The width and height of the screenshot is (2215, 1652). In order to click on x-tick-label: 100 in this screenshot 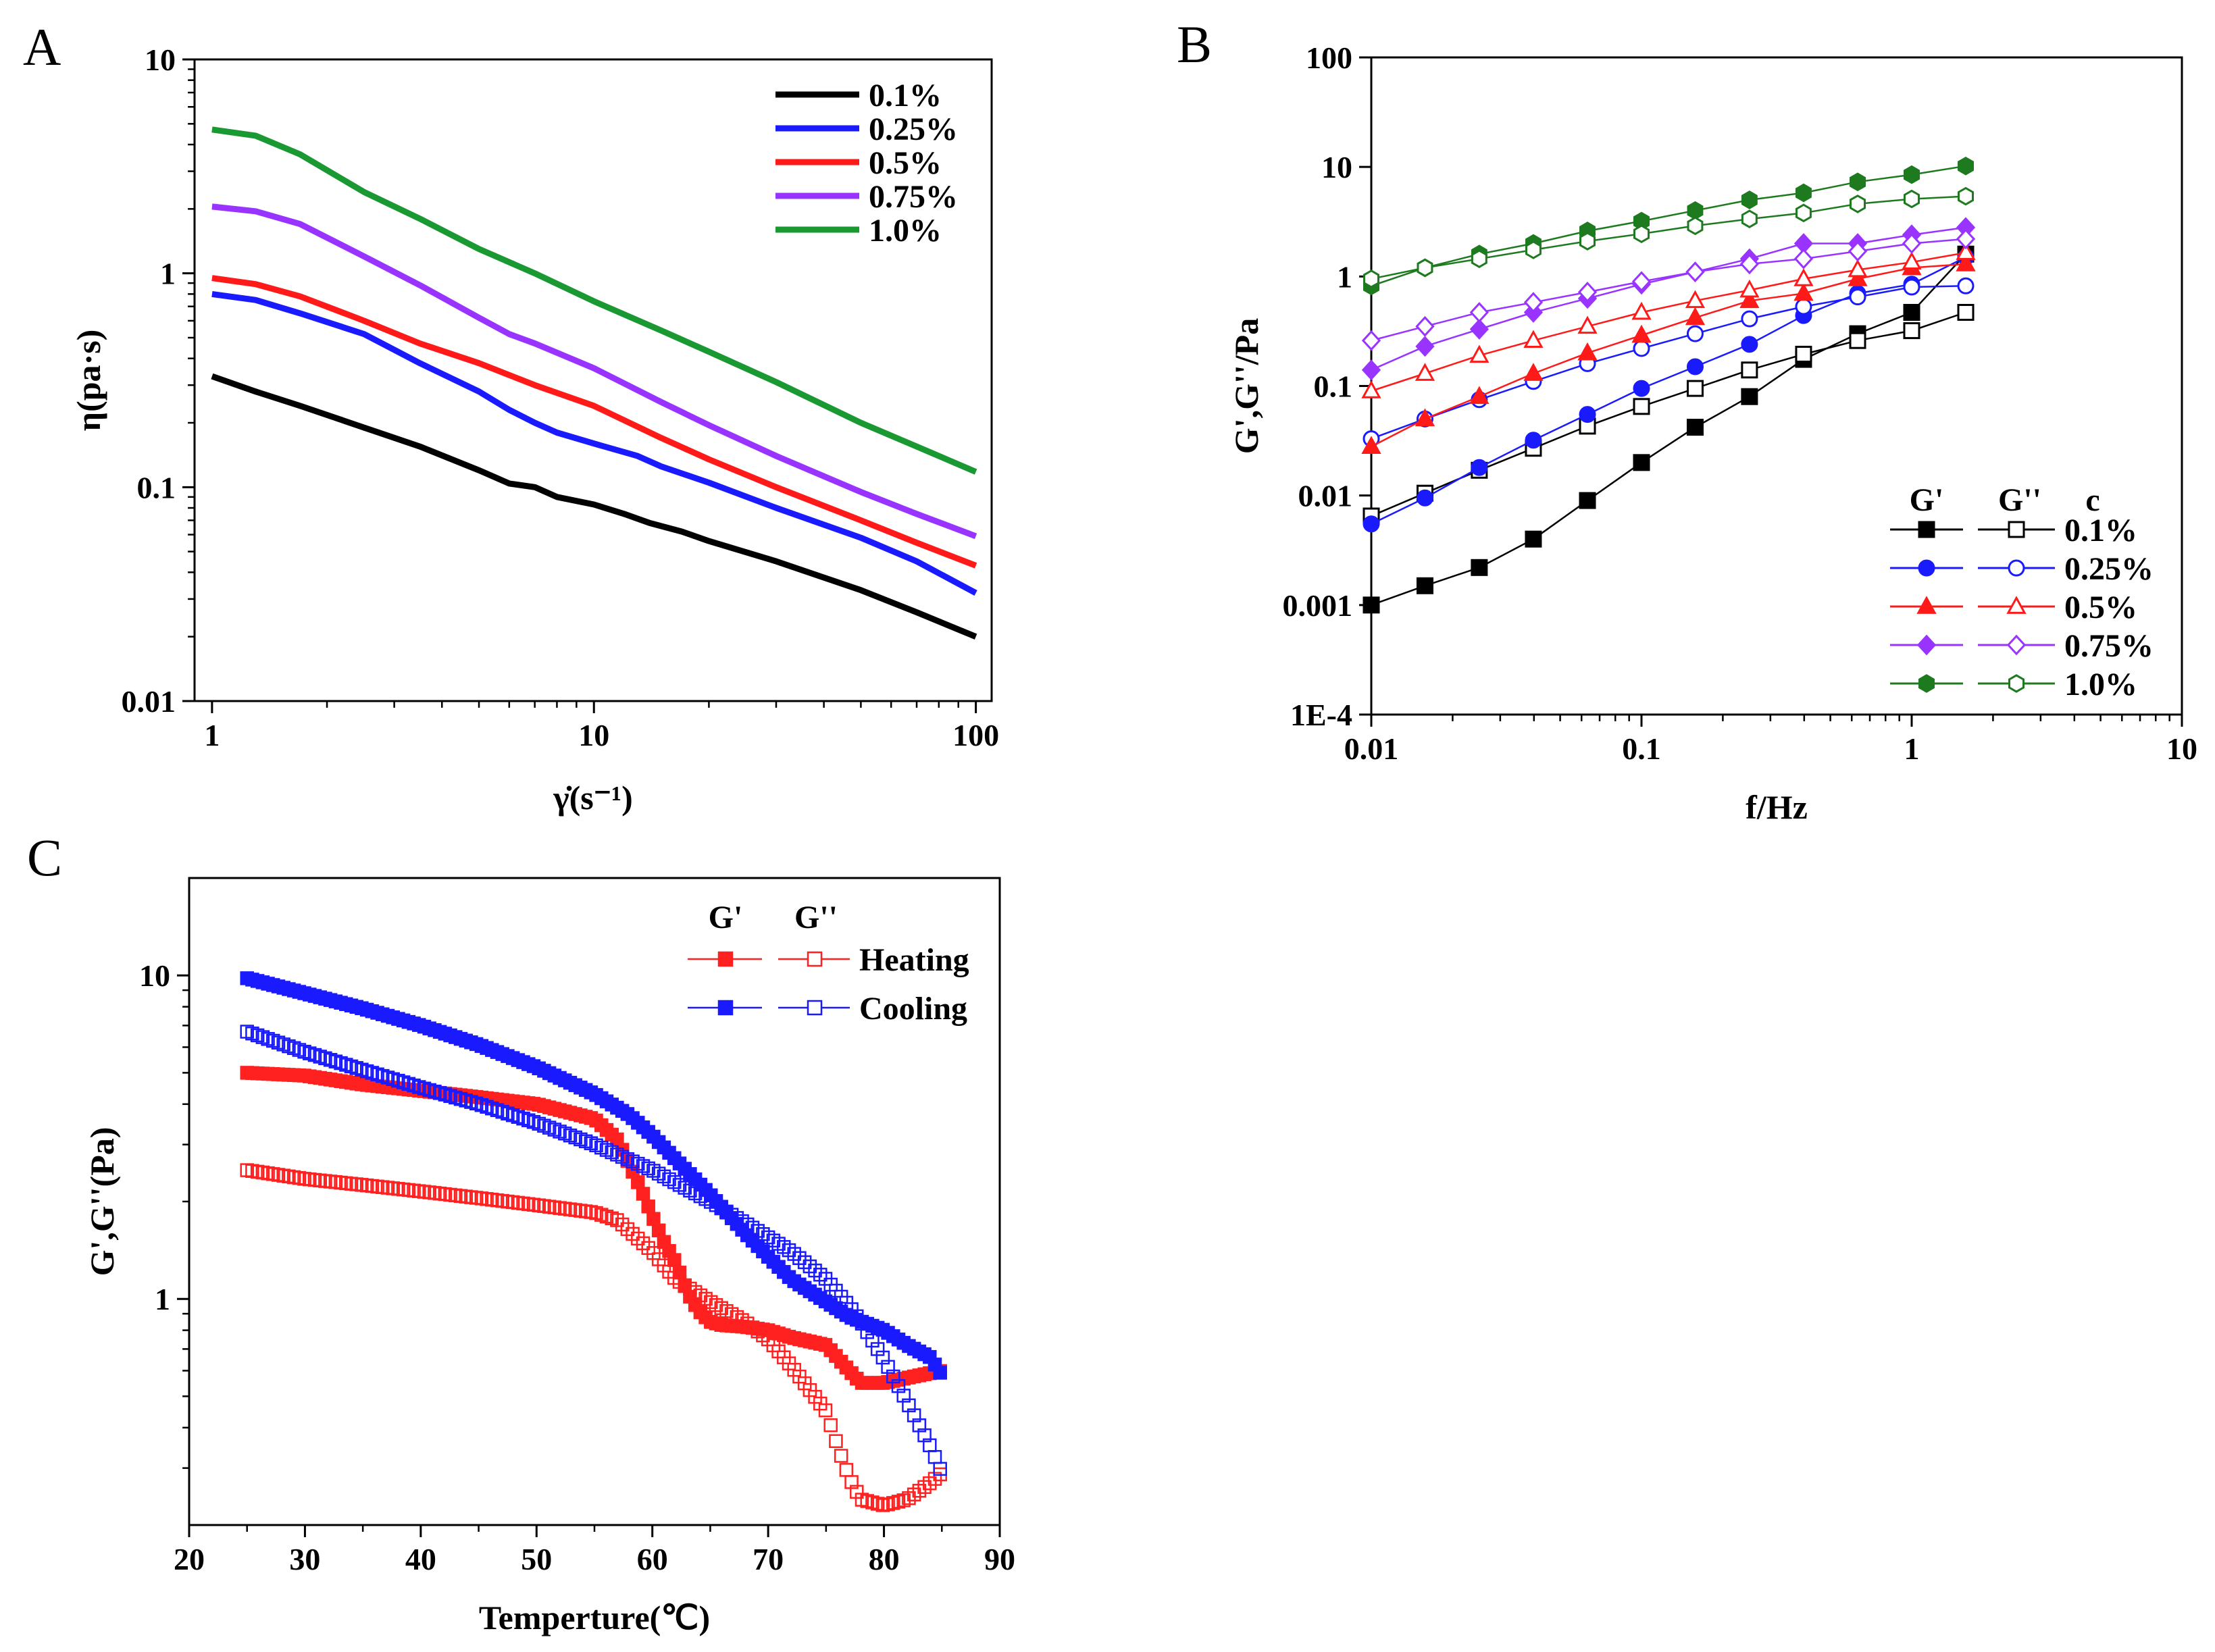, I will do `click(976, 735)`.